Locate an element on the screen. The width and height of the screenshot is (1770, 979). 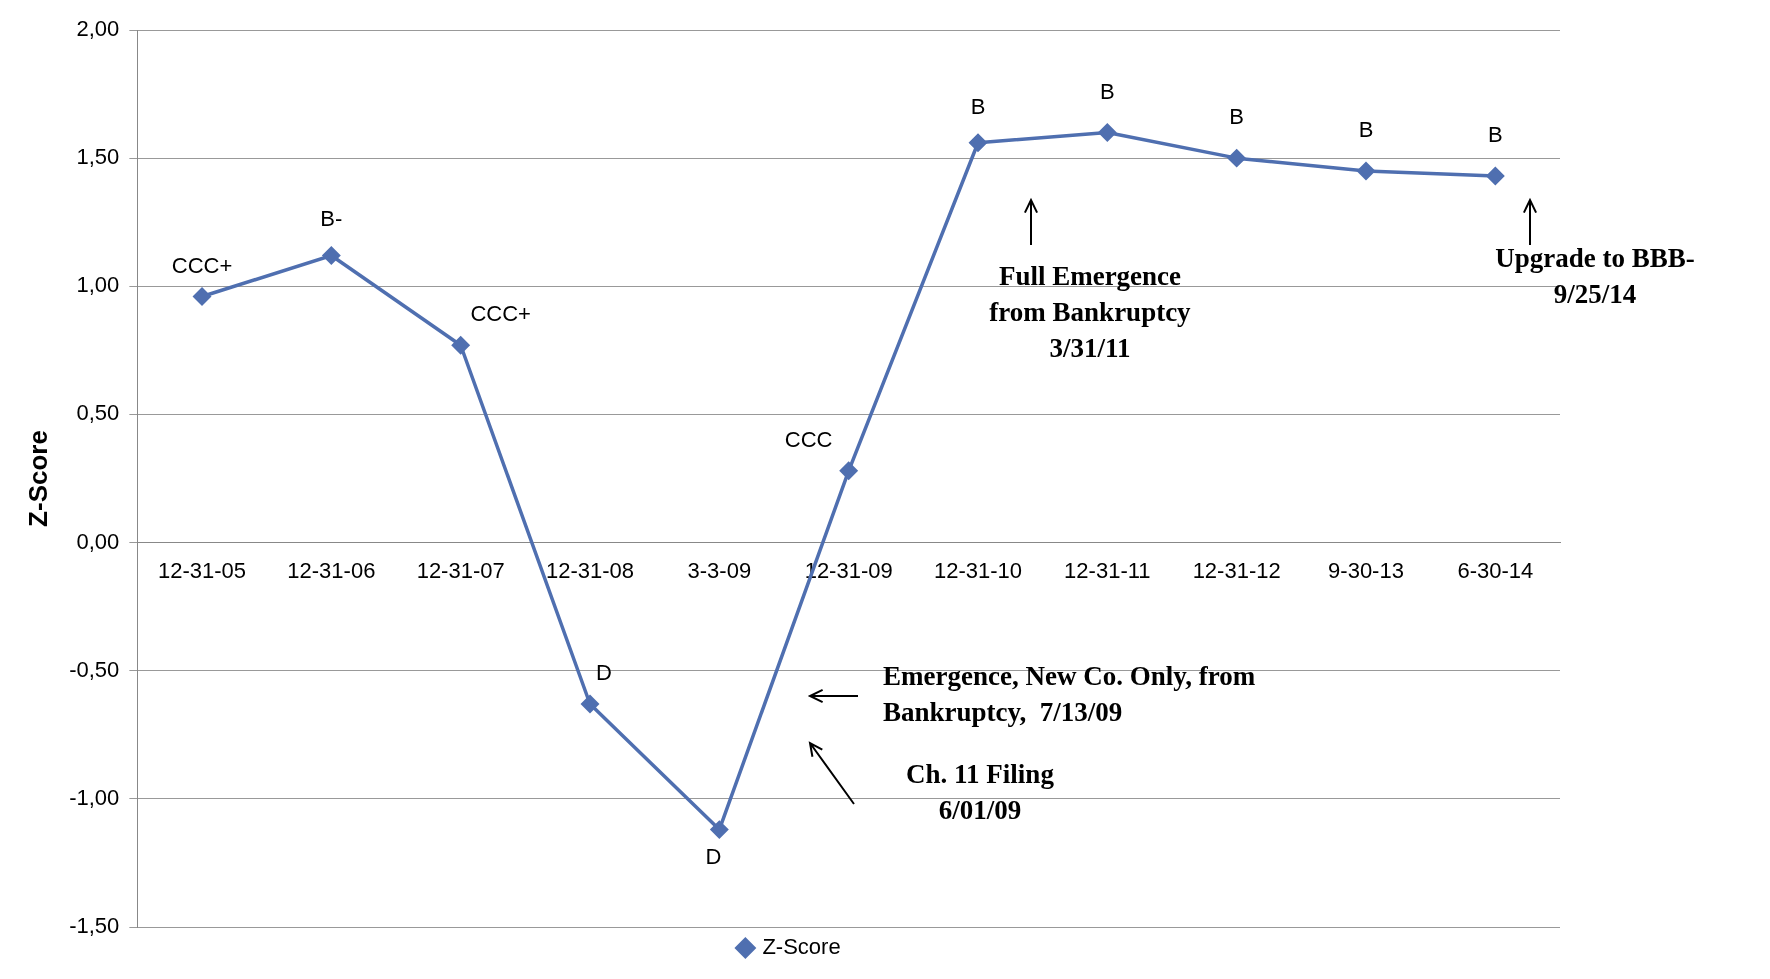
y-tick-label: -0,50 is located at coordinates (94, 669).